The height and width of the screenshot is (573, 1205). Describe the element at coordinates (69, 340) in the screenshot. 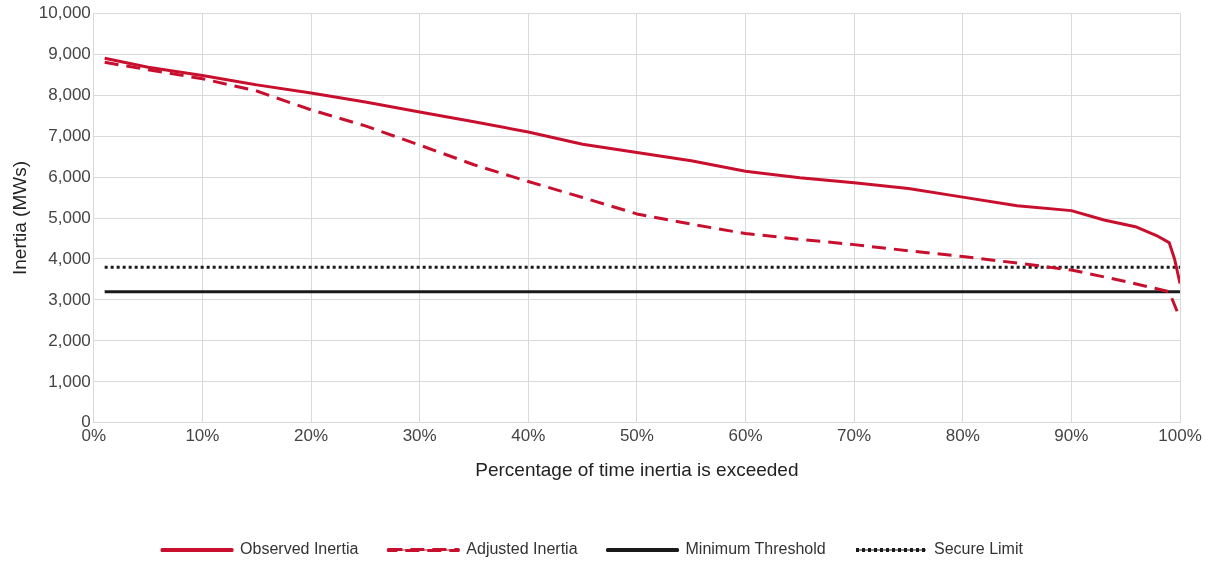

I see `y-tick-label: 2,000` at that location.